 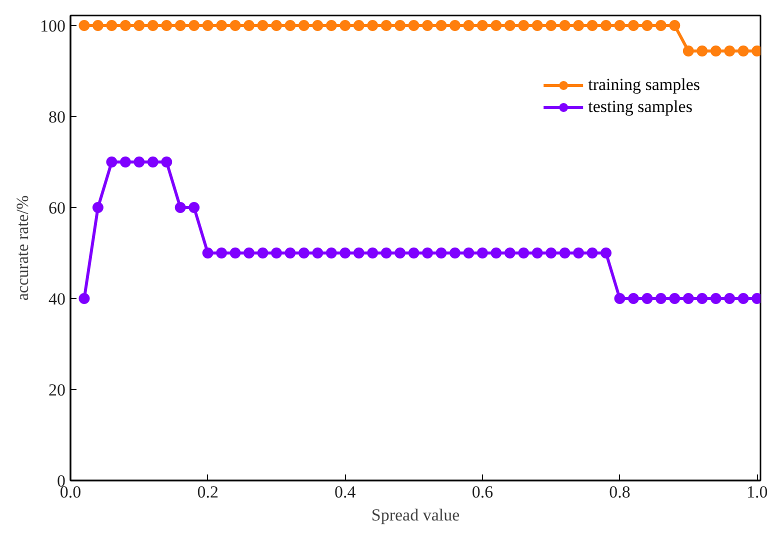 What do you see at coordinates (619, 492) in the screenshot?
I see `x-tick-label: 0.8` at bounding box center [619, 492].